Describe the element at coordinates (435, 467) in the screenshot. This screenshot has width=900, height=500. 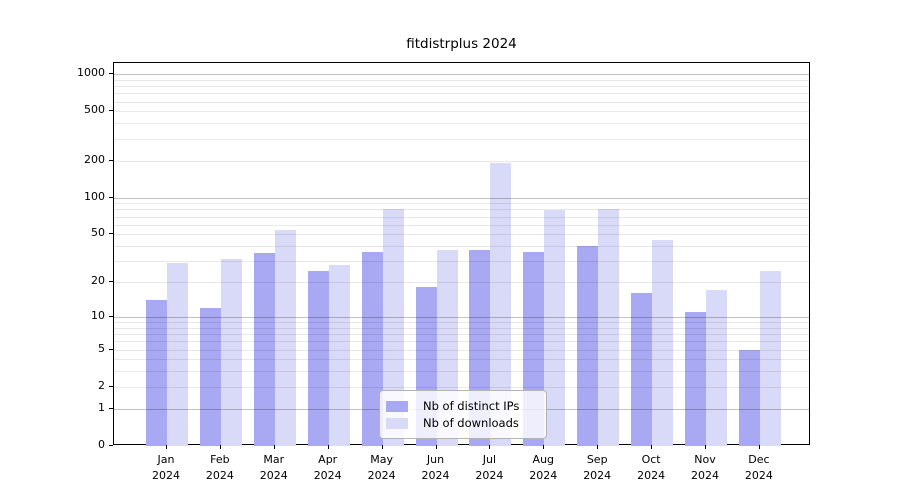
I see `x-tick-label-jun: Jun 2024` at that location.